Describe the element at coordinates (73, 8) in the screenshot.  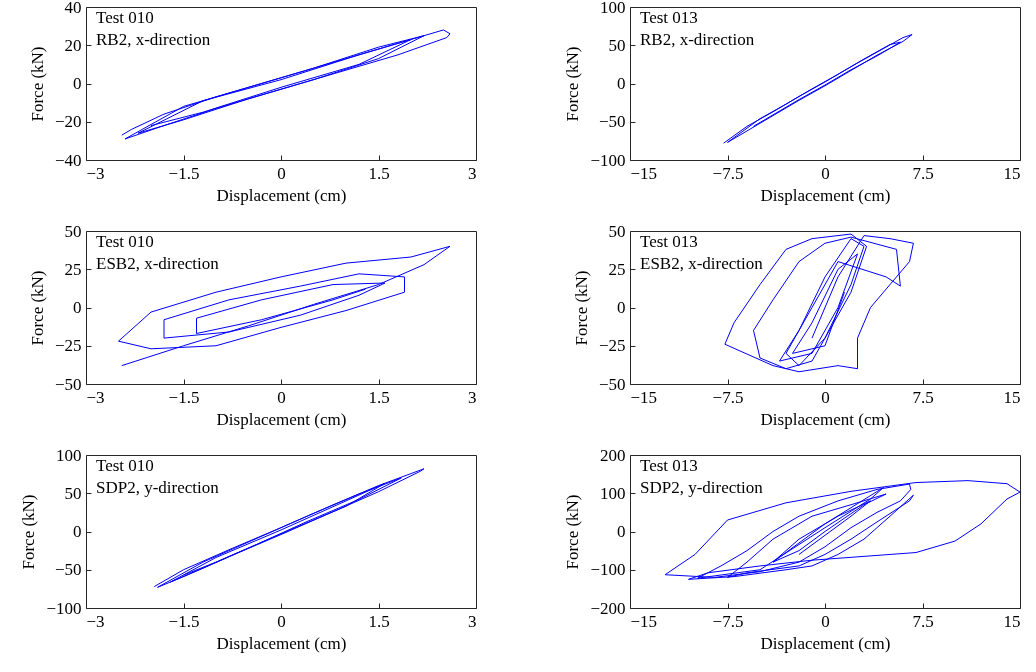
I see `y-tick-label: 40` at that location.